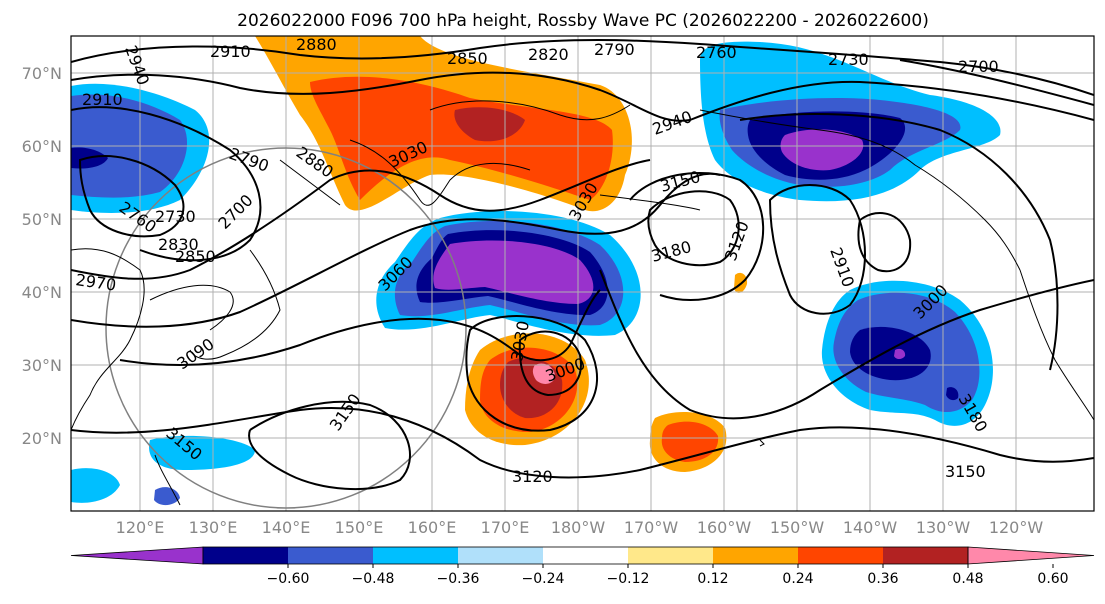 The width and height of the screenshot is (1105, 604). Describe the element at coordinates (440, 172) in the screenshot. I see `coast-kamchatka` at that location.